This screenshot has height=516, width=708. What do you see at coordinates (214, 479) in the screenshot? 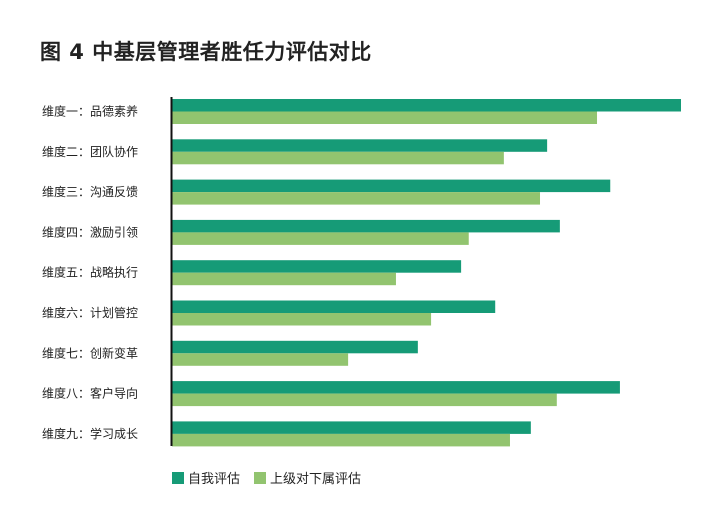
I see `legend-label: 自我评估` at bounding box center [214, 479].